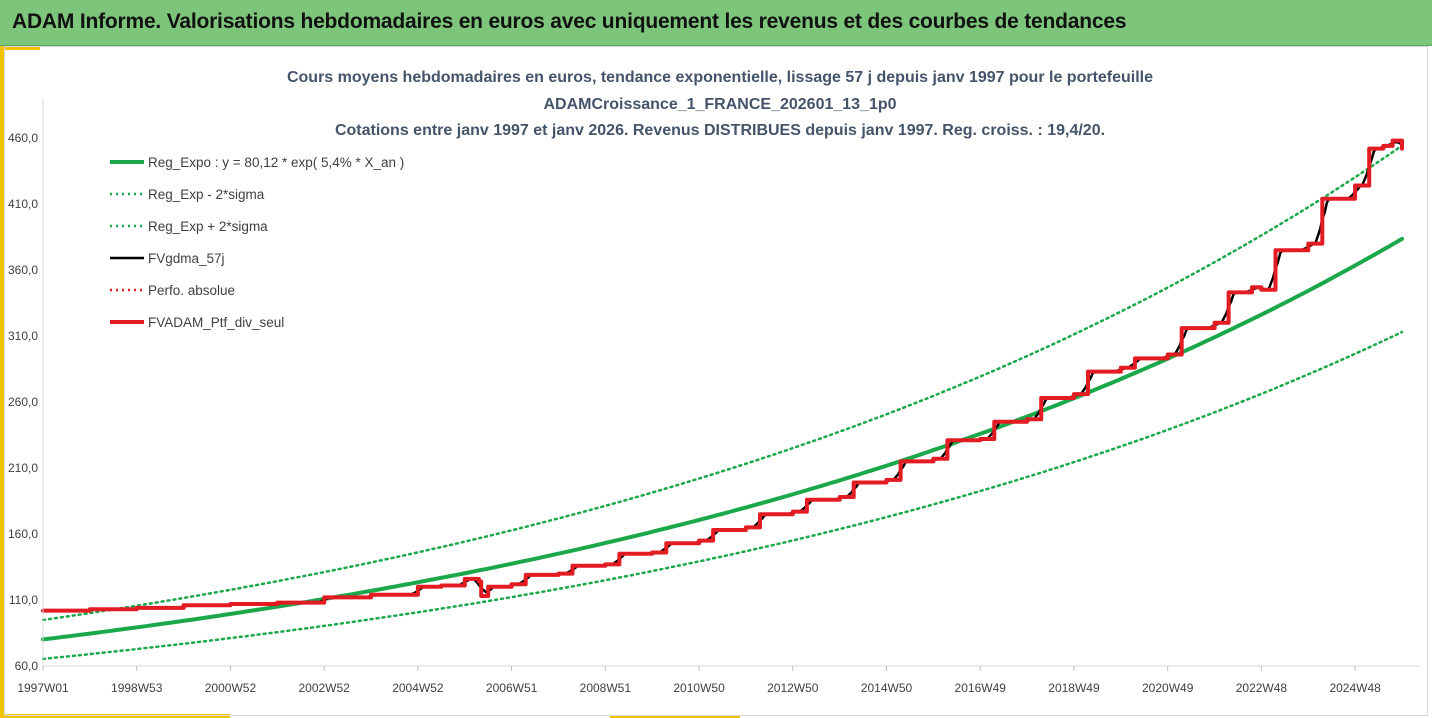  What do you see at coordinates (23, 402) in the screenshot?
I see `y-tick-label: 260,0` at bounding box center [23, 402].